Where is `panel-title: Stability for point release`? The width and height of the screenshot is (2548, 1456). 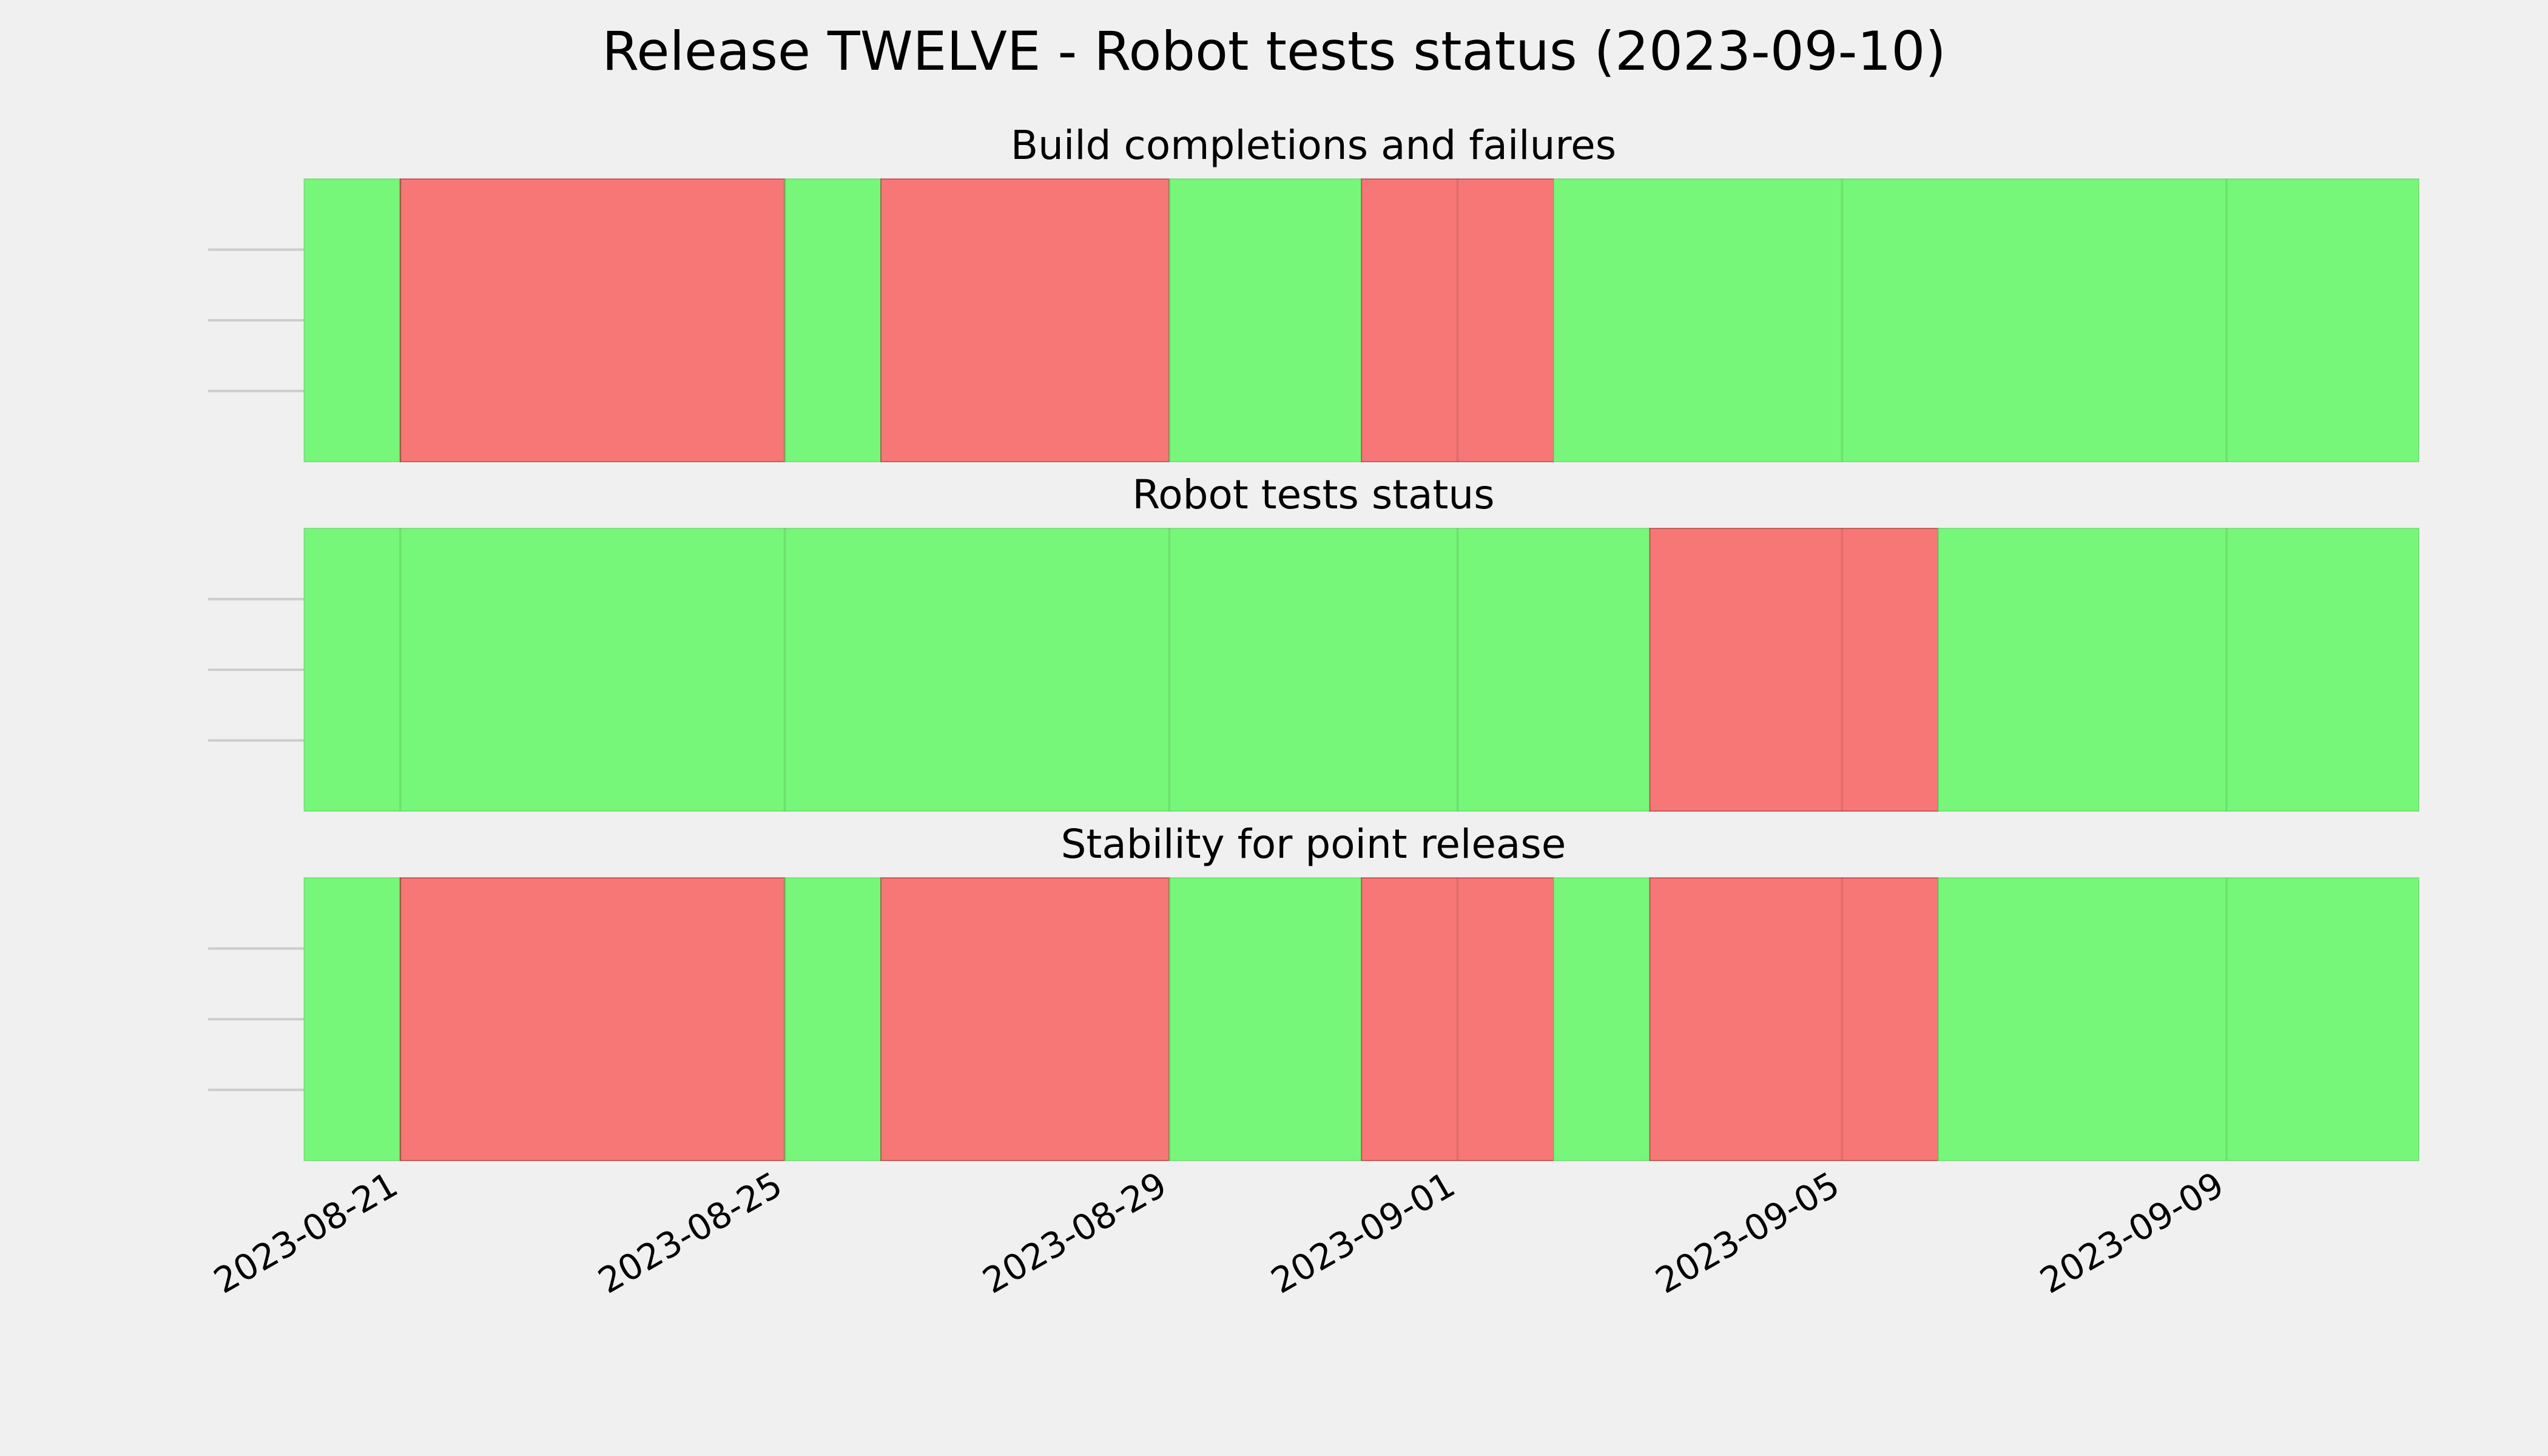 panel-title: Stability for point release is located at coordinates (1313, 844).